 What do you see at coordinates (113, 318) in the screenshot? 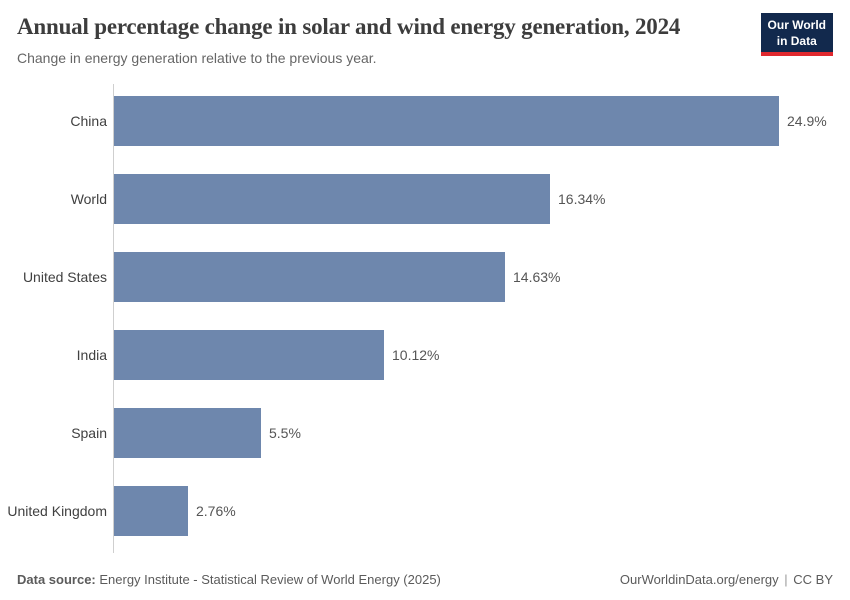
I see `y-axis-line` at bounding box center [113, 318].